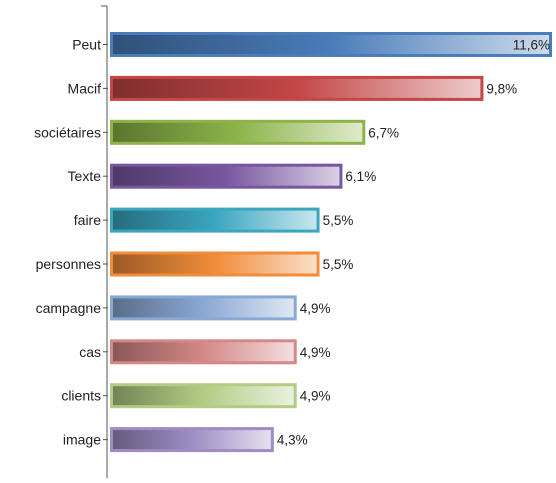 This screenshot has height=483, width=556. What do you see at coordinates (360, 176) in the screenshot?
I see `value-label: 6,1%` at bounding box center [360, 176].